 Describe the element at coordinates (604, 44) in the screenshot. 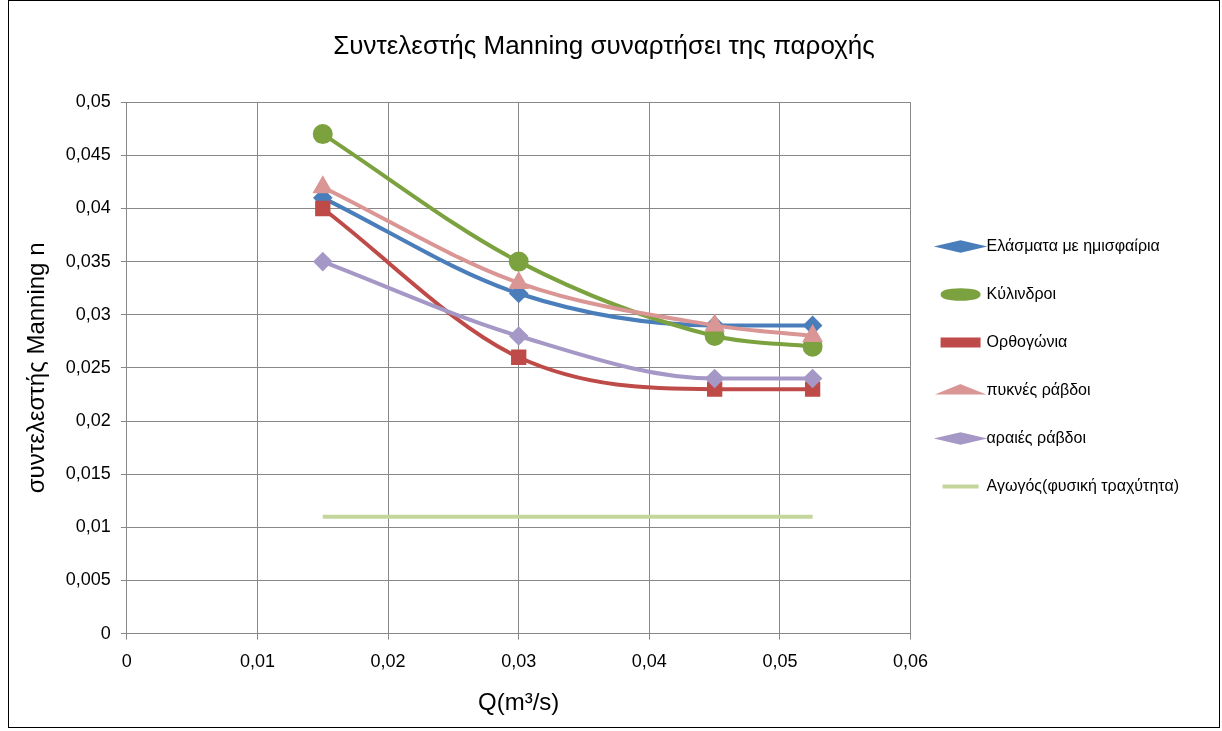

I see `chart-title: Συντελεστής Manning συναρτήσει της παροχής` at that location.